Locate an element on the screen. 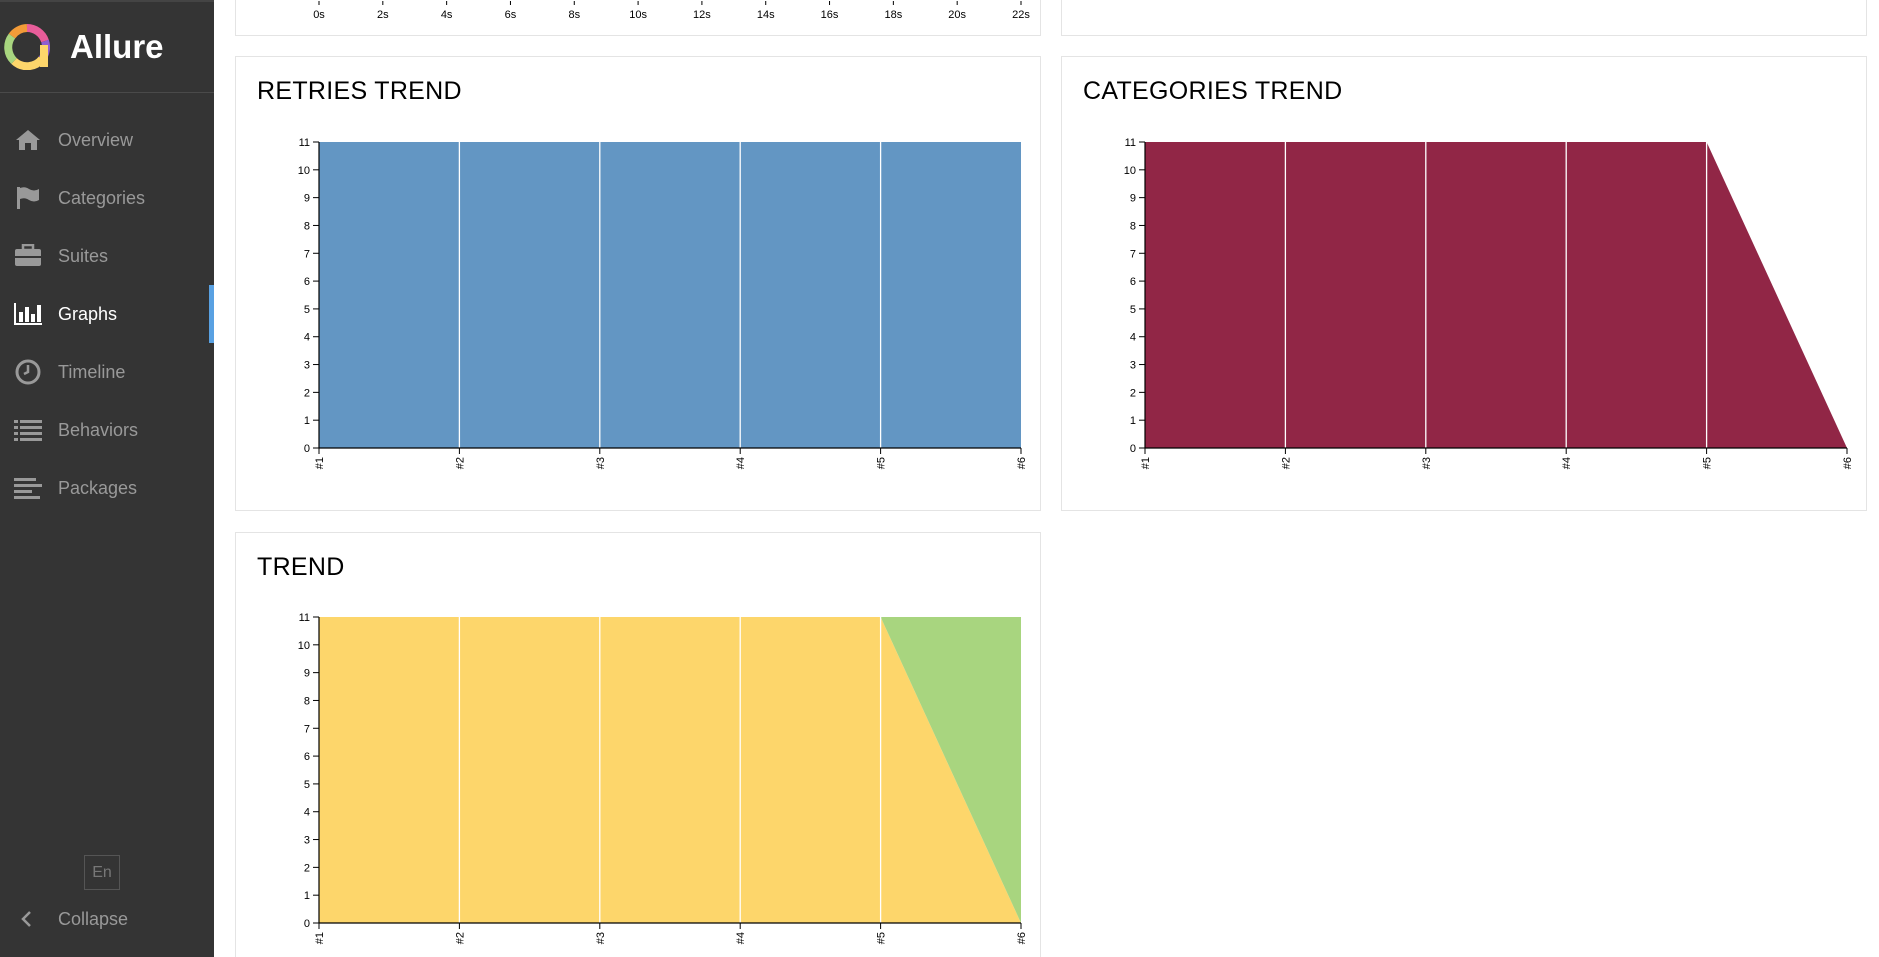 The height and width of the screenshot is (957, 1879). list-icon is located at coordinates (28, 430).